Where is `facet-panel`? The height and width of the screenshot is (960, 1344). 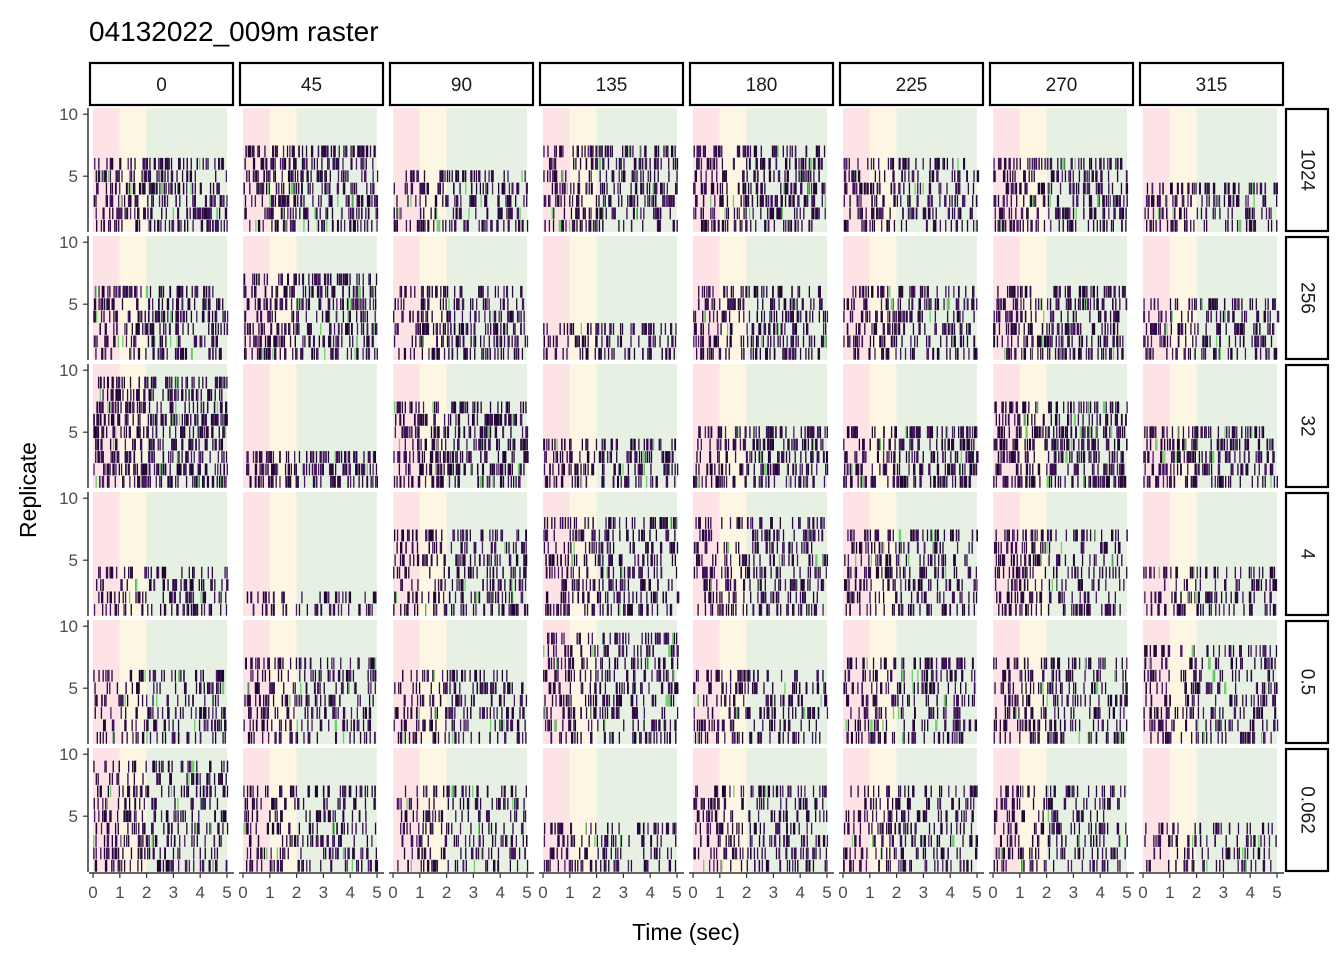 facet-panel is located at coordinates (611, 170).